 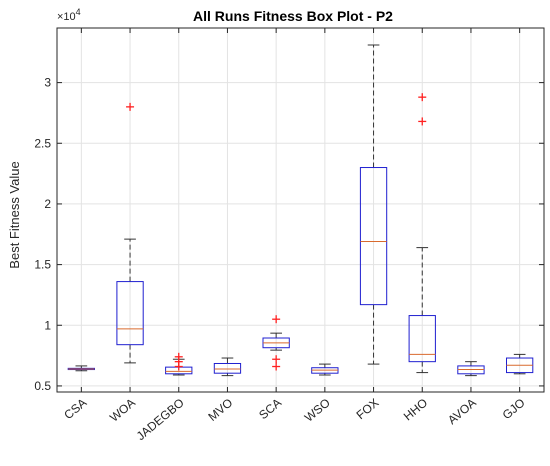 I want to click on y-exponent-label: ×10⁴, so click(x=69, y=15).